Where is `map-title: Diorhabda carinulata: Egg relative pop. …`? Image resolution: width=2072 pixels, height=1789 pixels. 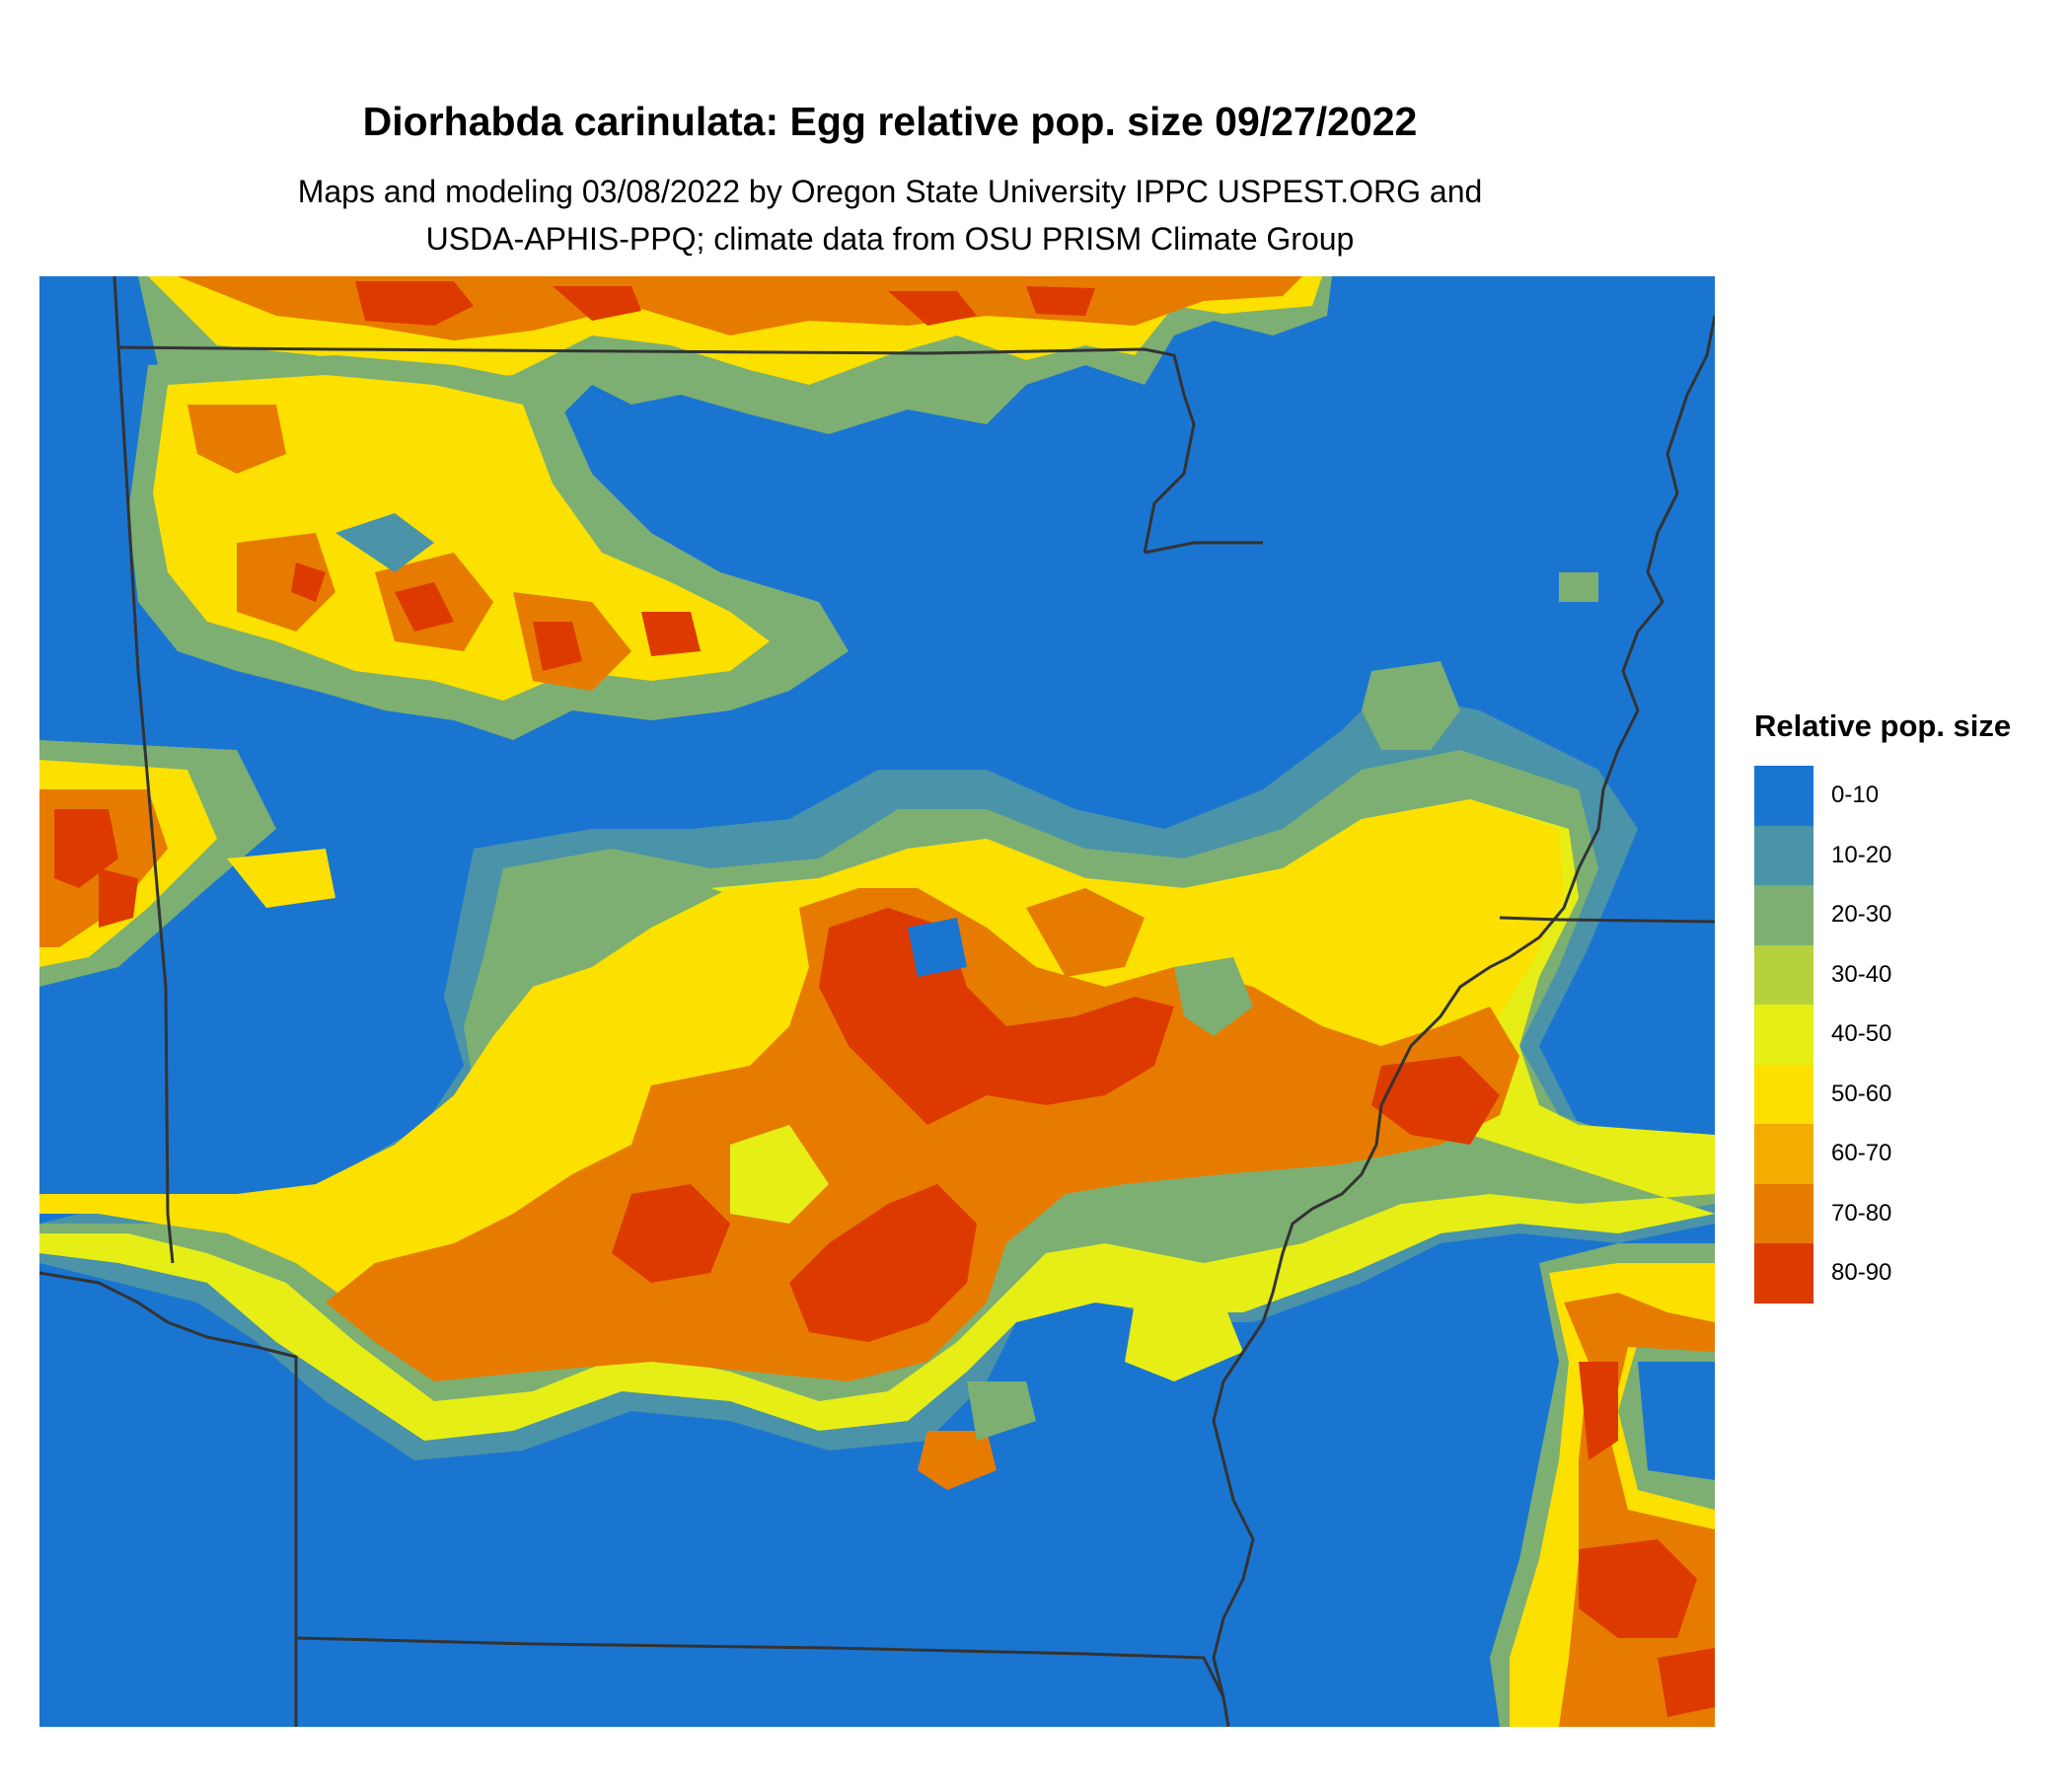
map-title: Diorhabda carinulata: Egg relative pop. … is located at coordinates (890, 121).